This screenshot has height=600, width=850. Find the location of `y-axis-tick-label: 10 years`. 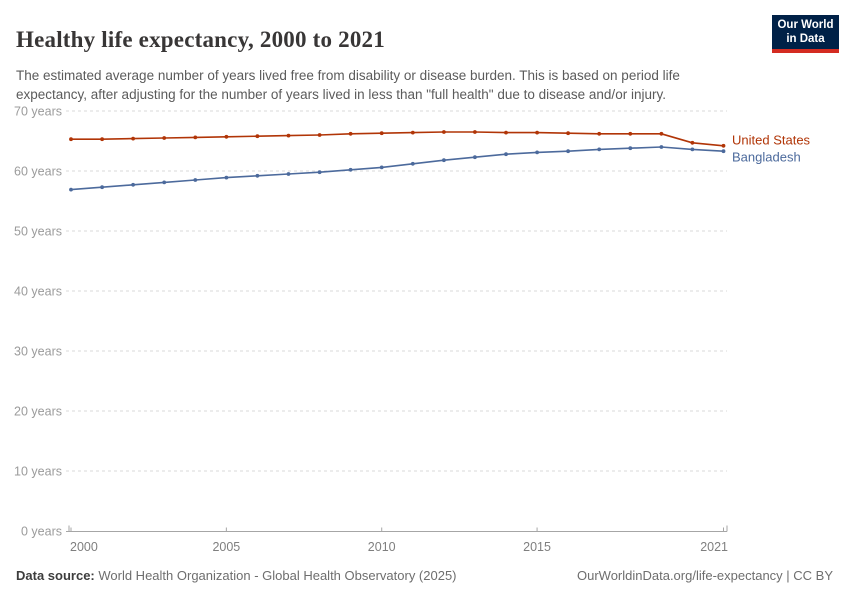

y-axis-tick-label: 10 years is located at coordinates (38, 472).